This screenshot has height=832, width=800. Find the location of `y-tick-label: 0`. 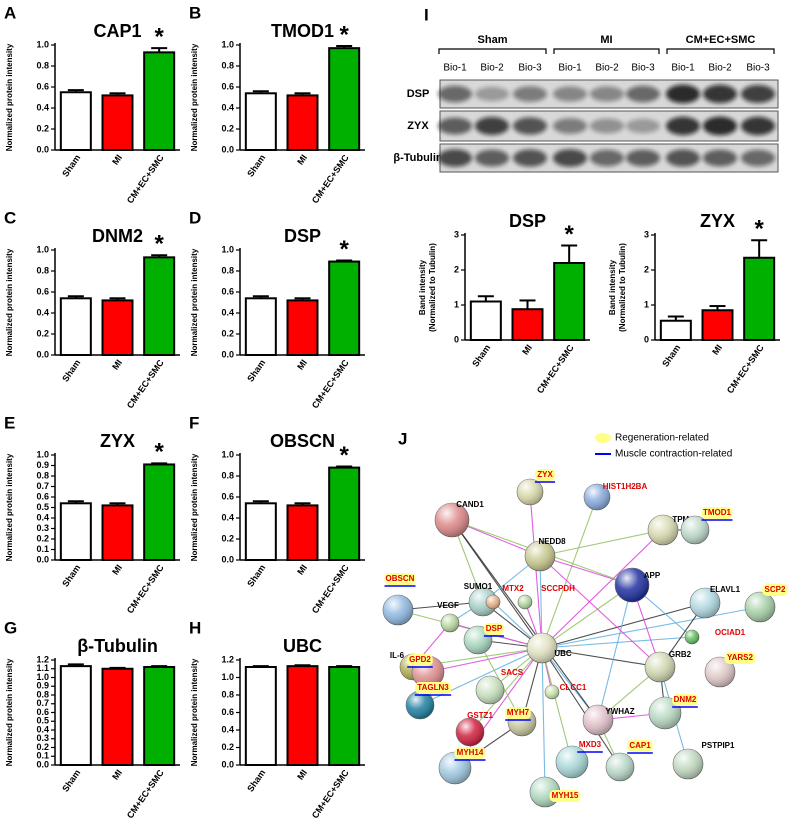

y-tick-label: 0 is located at coordinates (646, 339).